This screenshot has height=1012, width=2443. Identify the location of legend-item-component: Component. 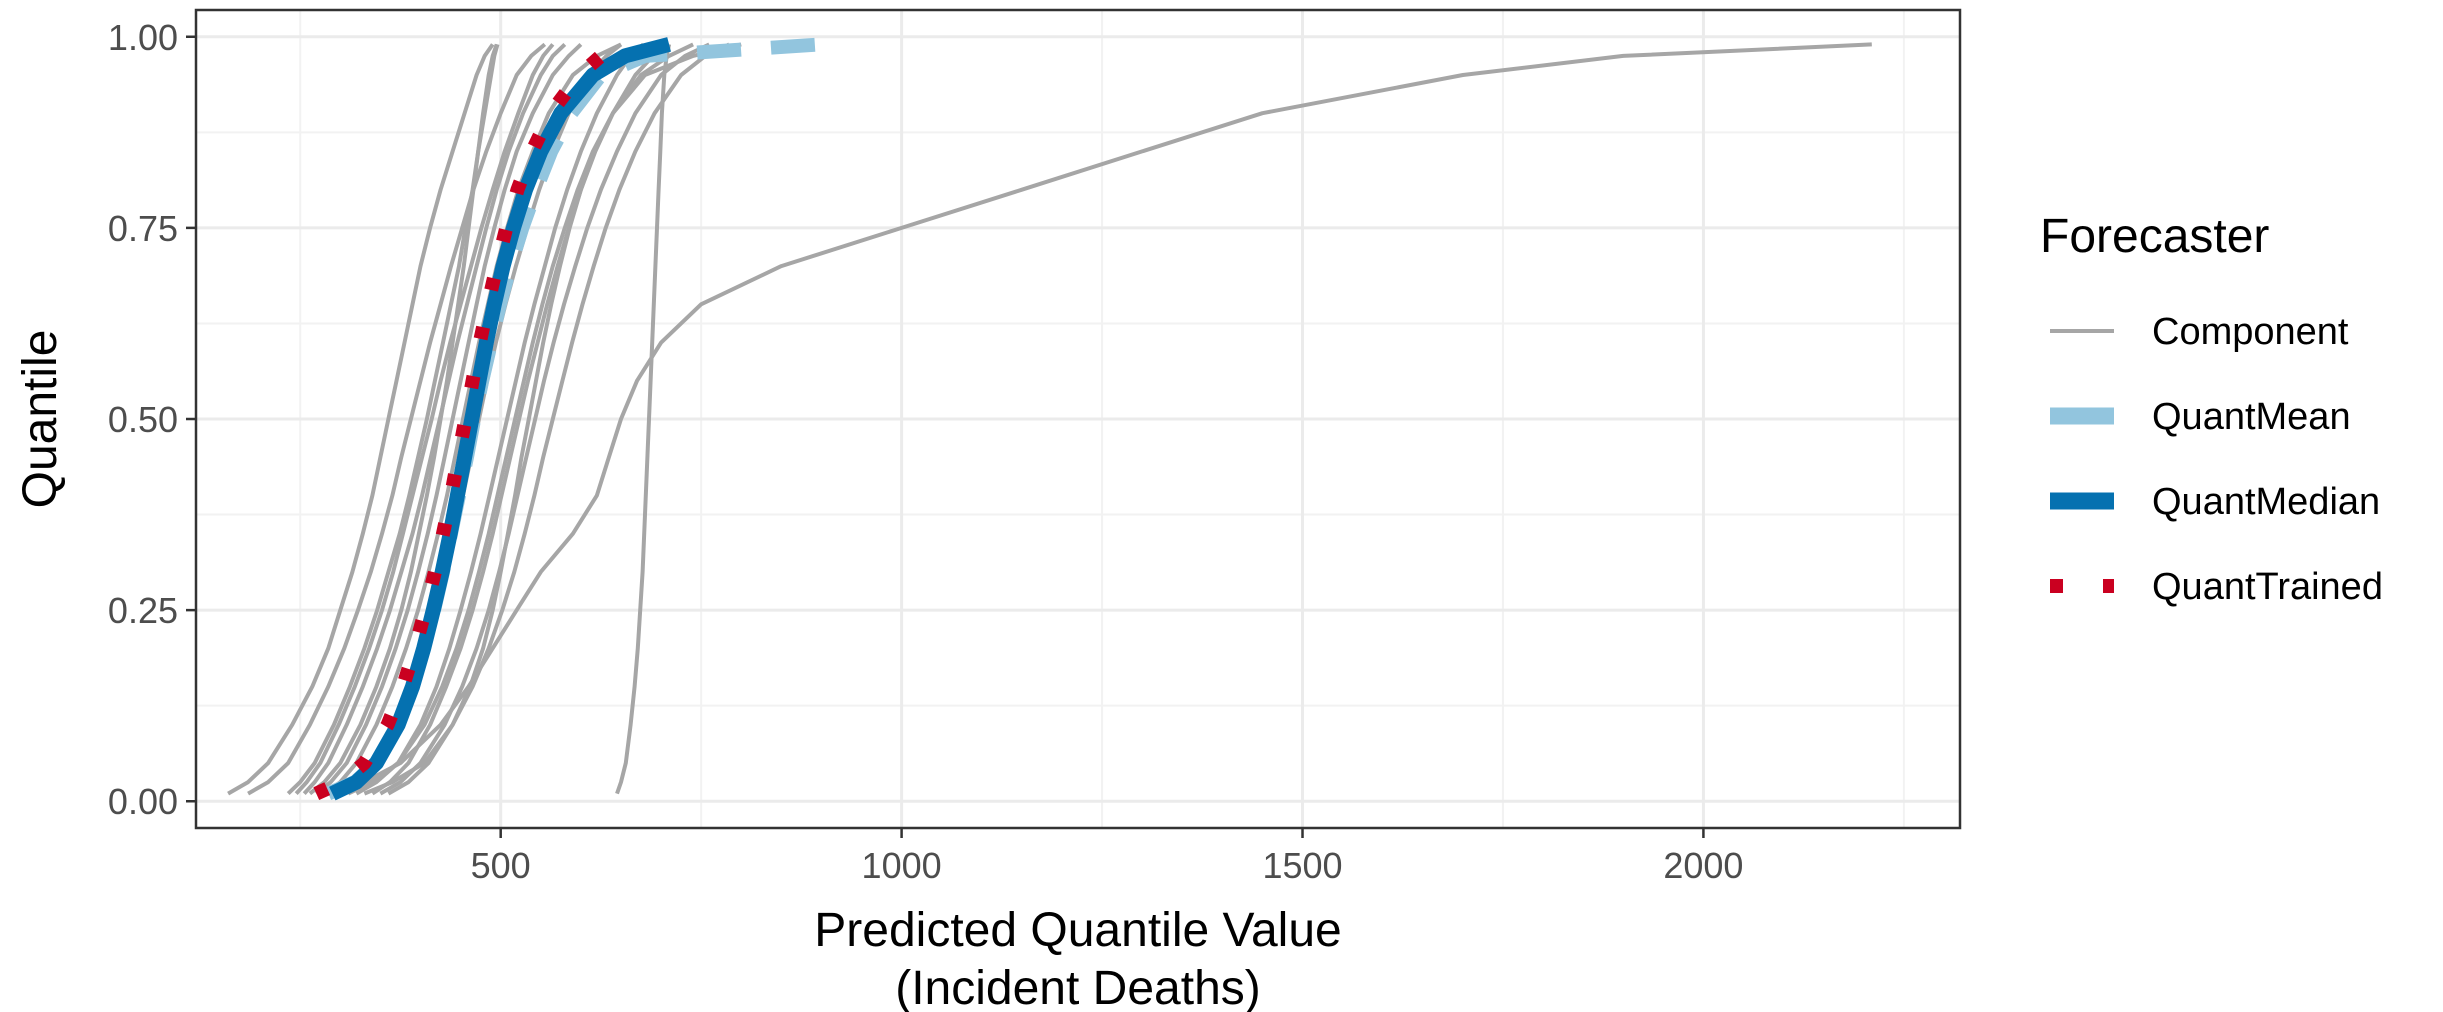
(2199, 332).